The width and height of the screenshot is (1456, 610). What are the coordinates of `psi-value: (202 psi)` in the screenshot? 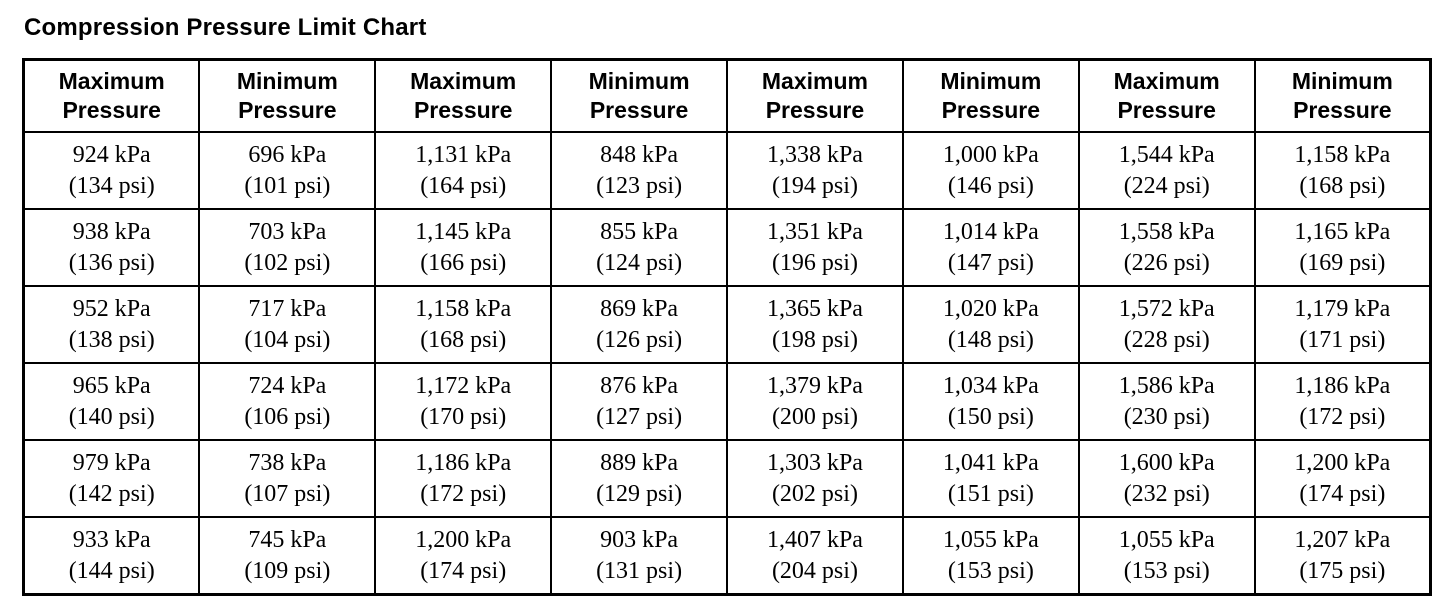 It's located at (814, 493).